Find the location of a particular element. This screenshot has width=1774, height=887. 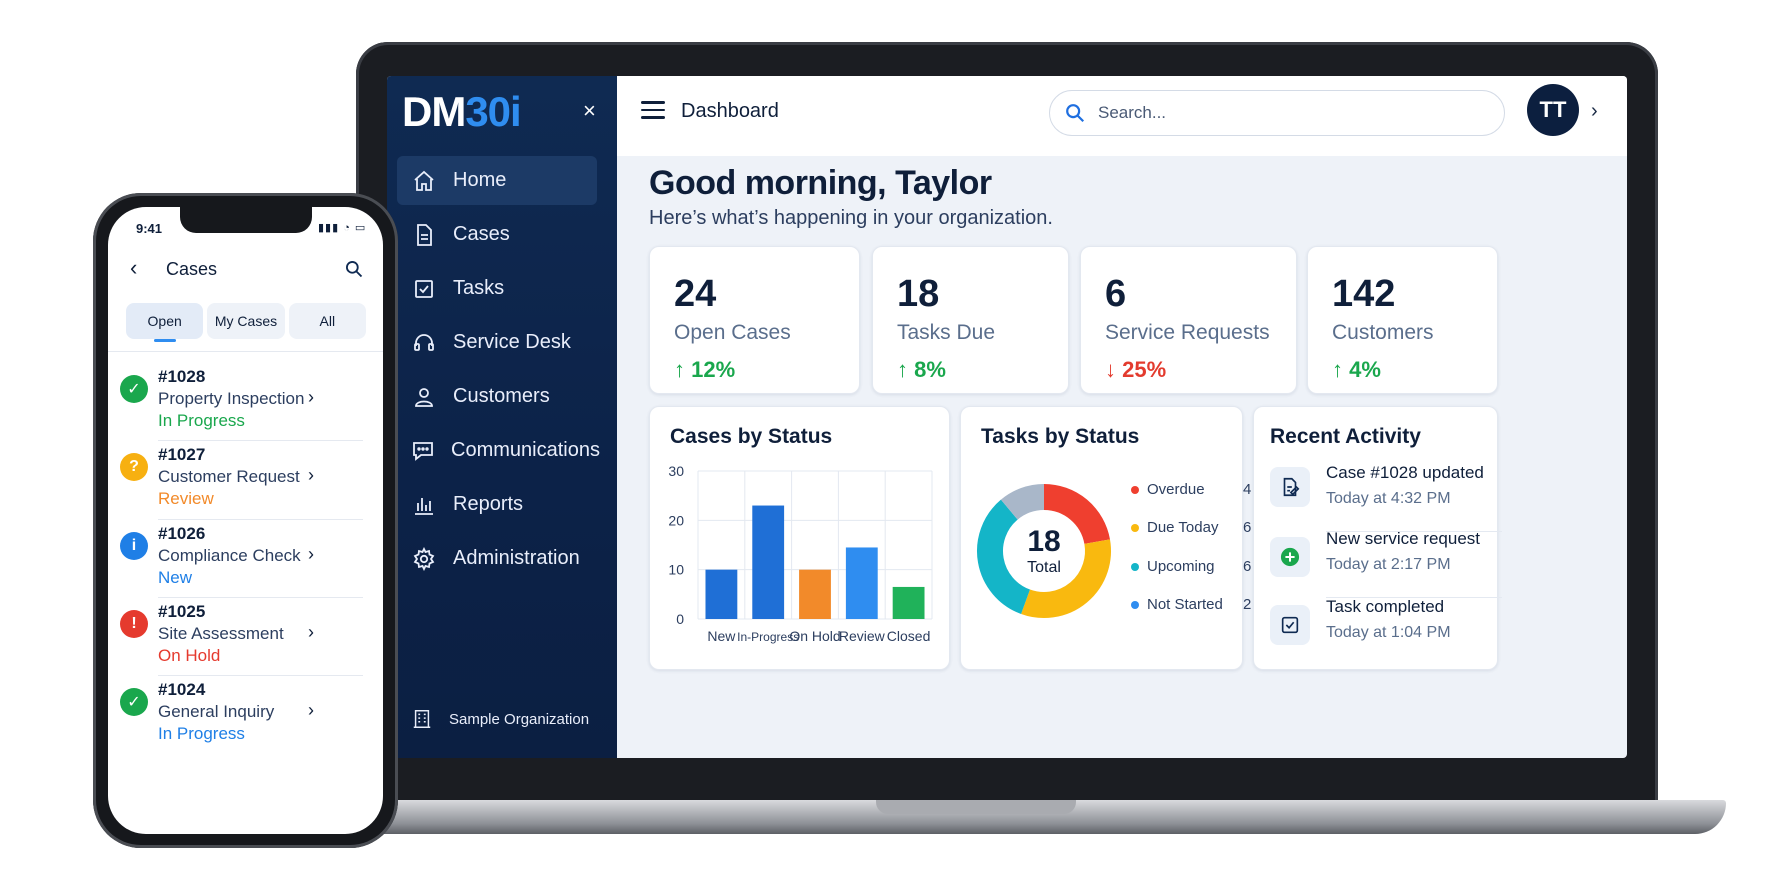

check-square-icon is located at coordinates (1290, 625).